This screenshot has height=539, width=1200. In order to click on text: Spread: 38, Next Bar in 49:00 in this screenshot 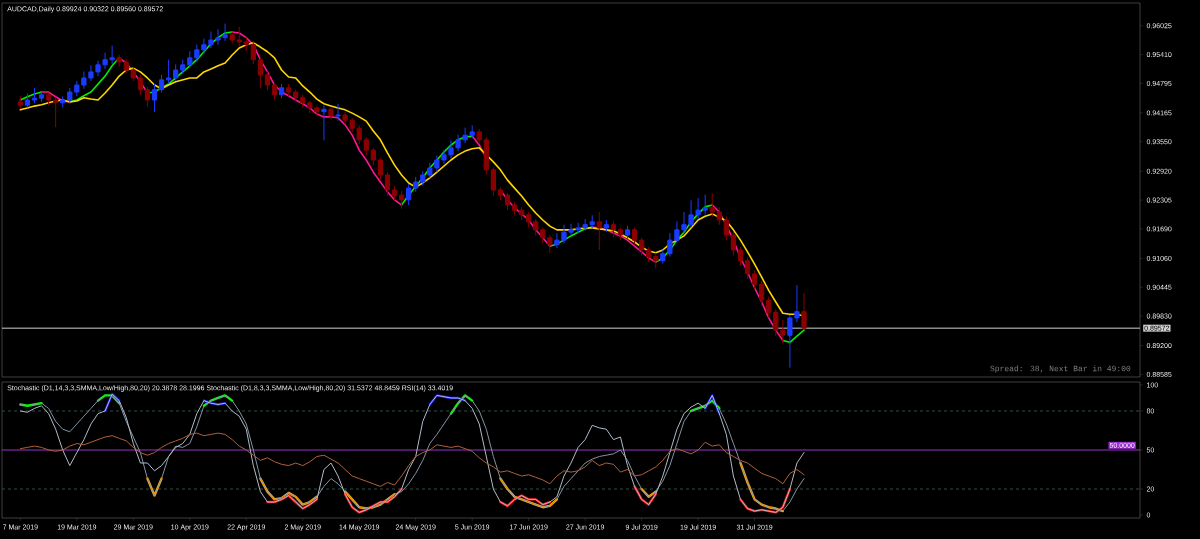, I will do `click(1060, 369)`.